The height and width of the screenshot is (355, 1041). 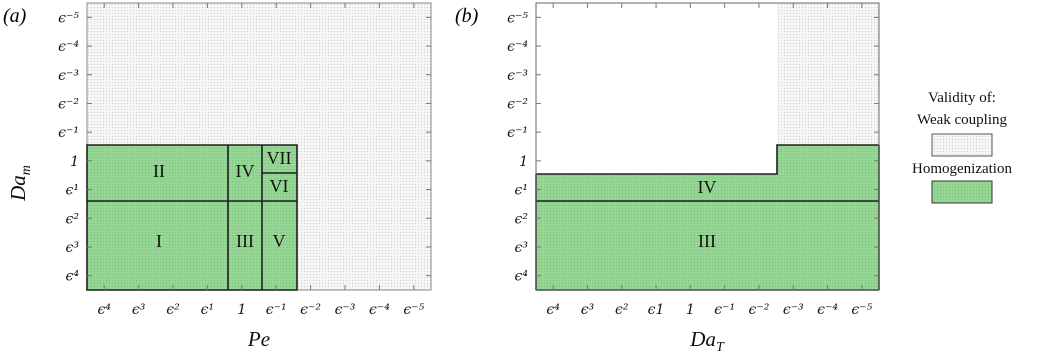 I want to click on region-label-III: III, so click(x=245, y=241).